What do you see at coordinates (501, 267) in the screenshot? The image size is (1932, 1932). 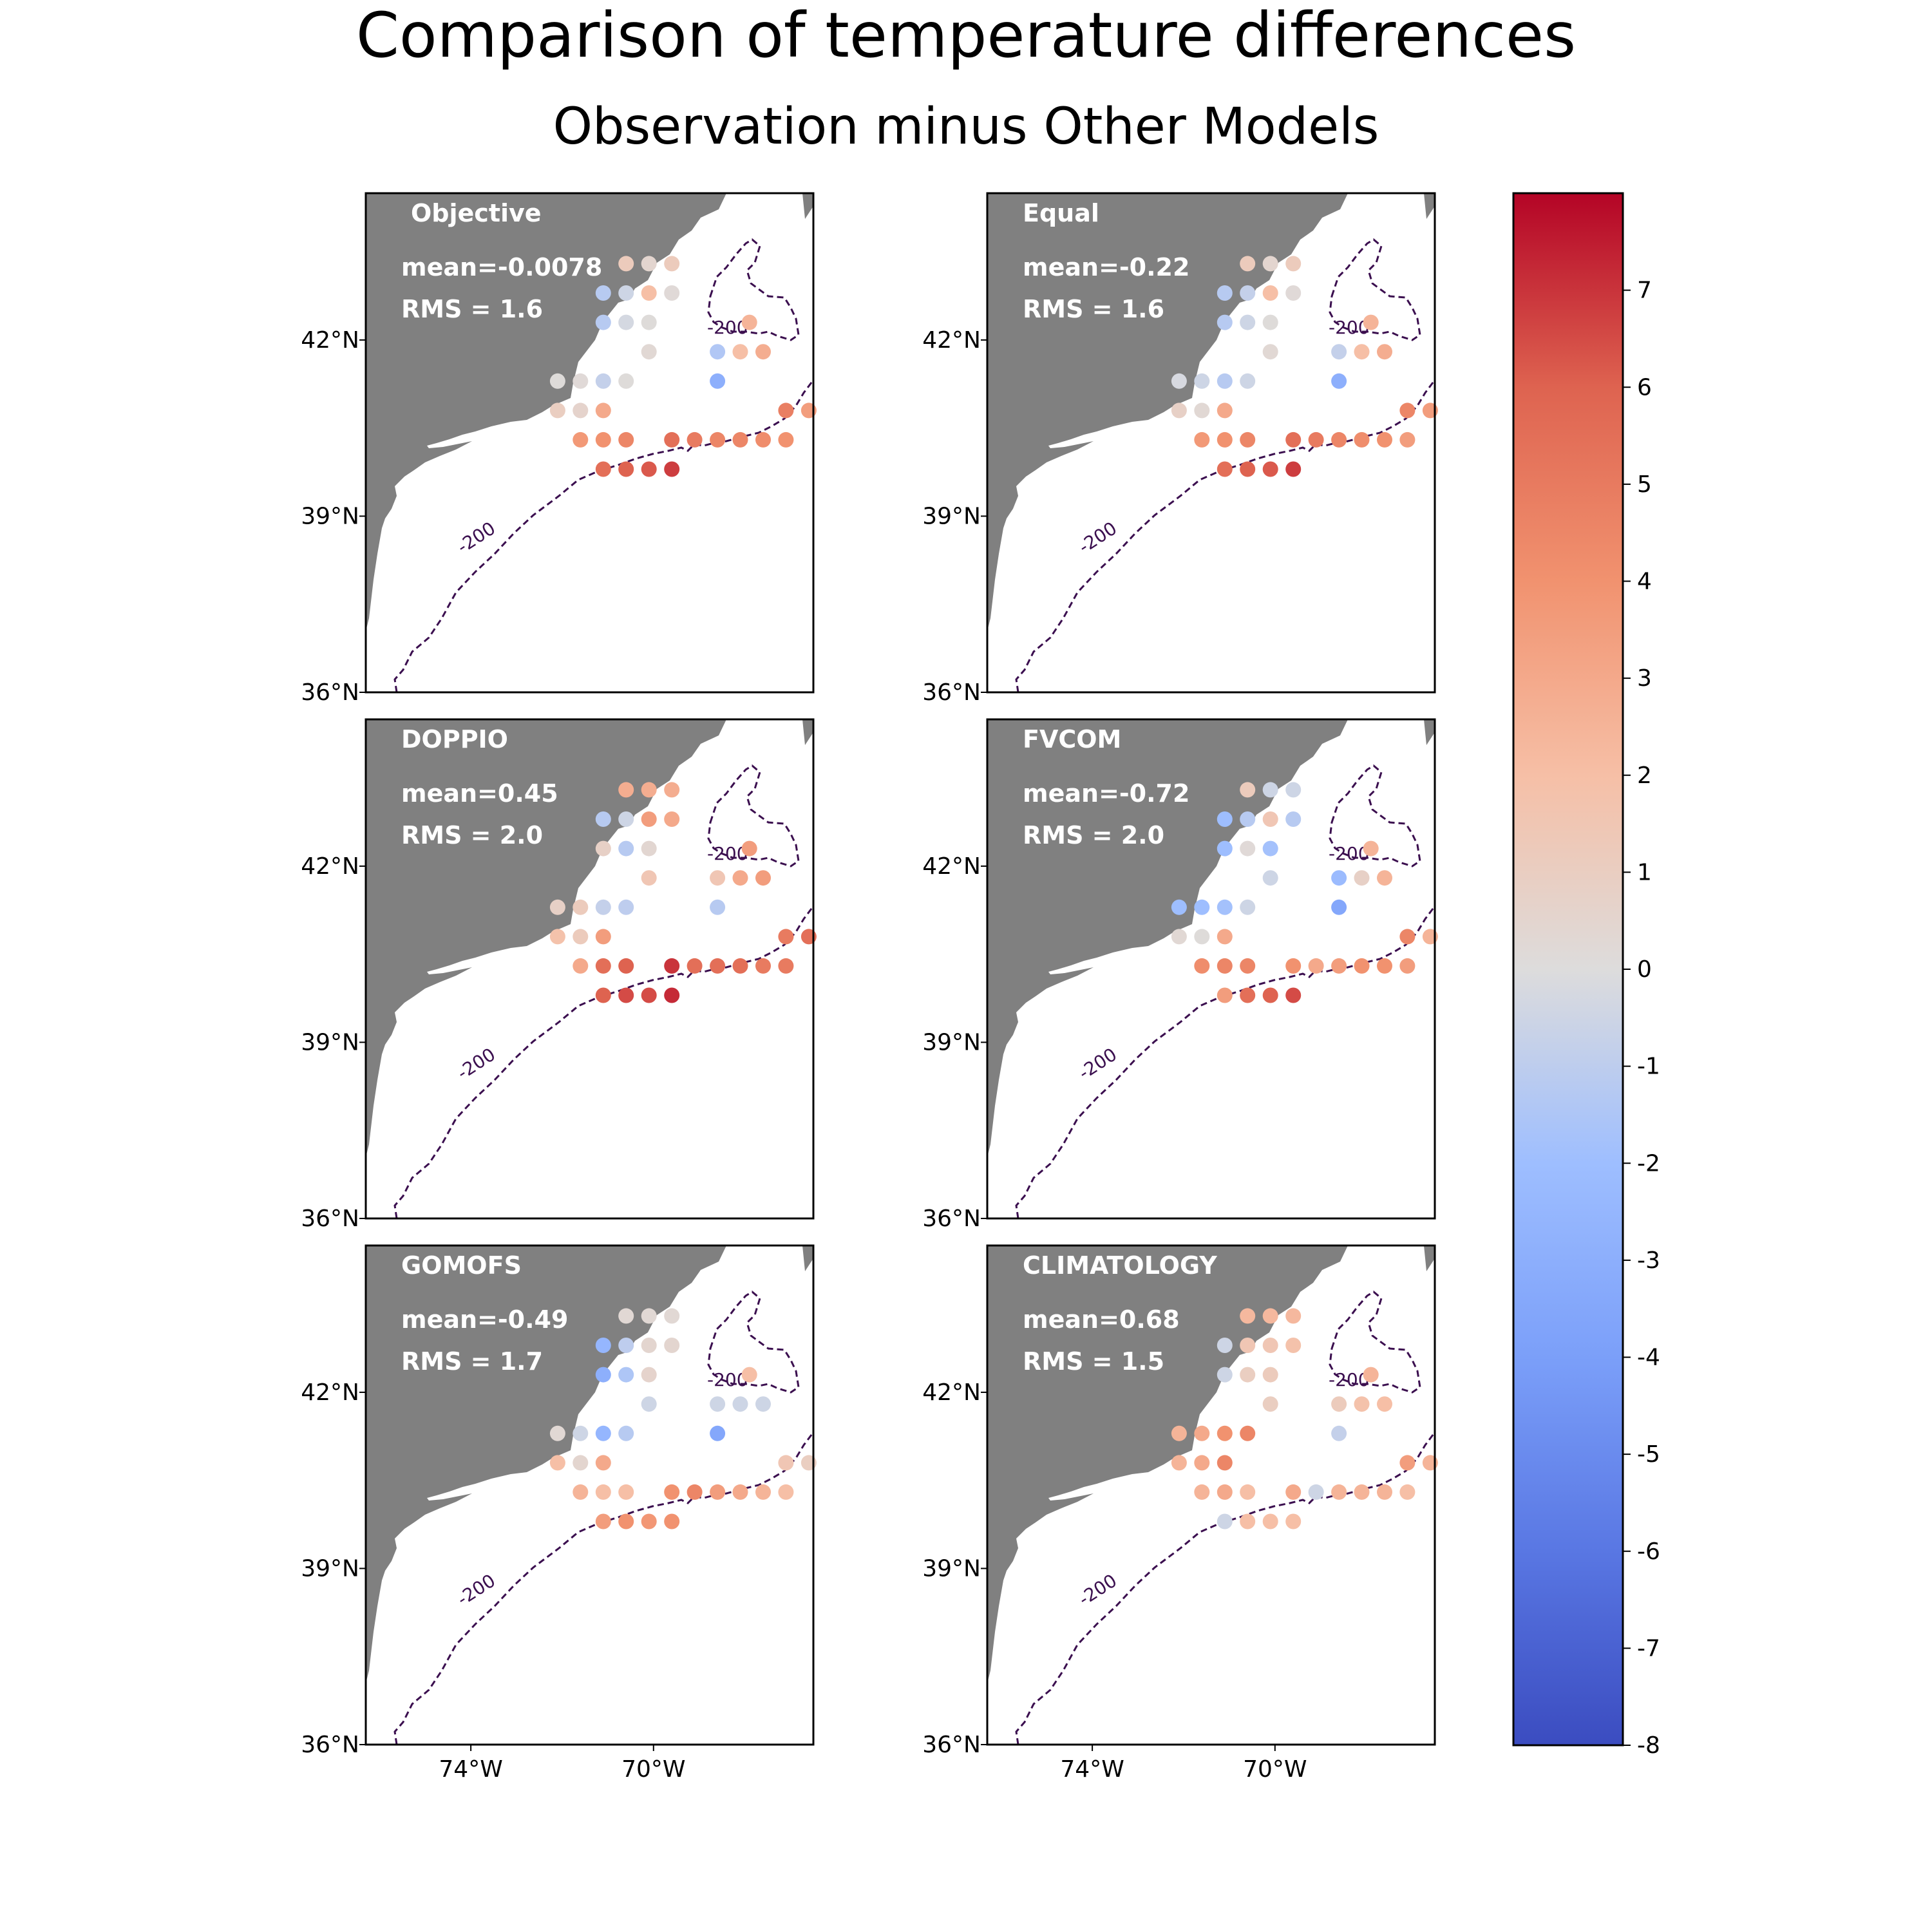 I see `panel-mean: mean=-0.0078` at bounding box center [501, 267].